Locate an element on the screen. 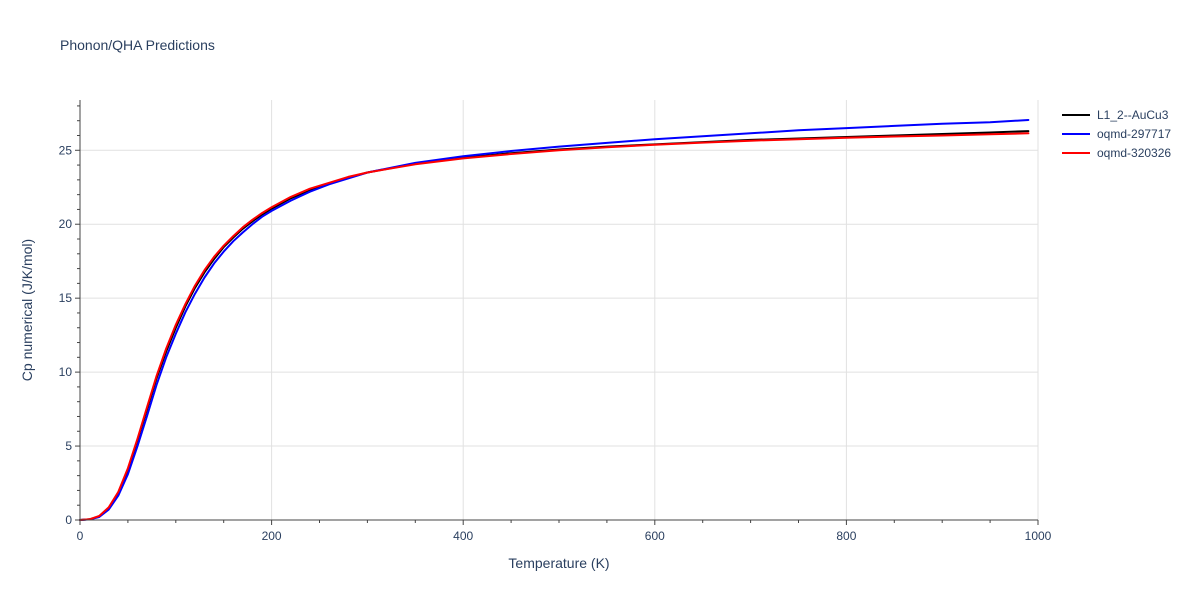 The width and height of the screenshot is (1200, 600). y-axis-title: Cp numerical (J/K/mol) is located at coordinates (27, 310).